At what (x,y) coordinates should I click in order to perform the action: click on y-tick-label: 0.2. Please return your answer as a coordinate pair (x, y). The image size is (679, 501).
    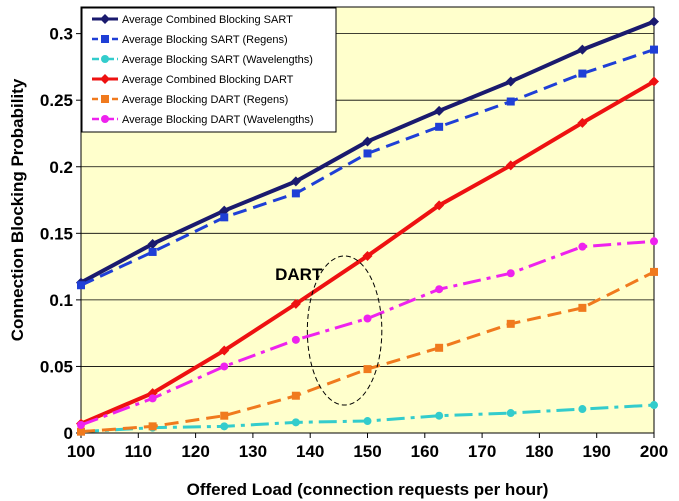
    Looking at the image, I should click on (61, 167).